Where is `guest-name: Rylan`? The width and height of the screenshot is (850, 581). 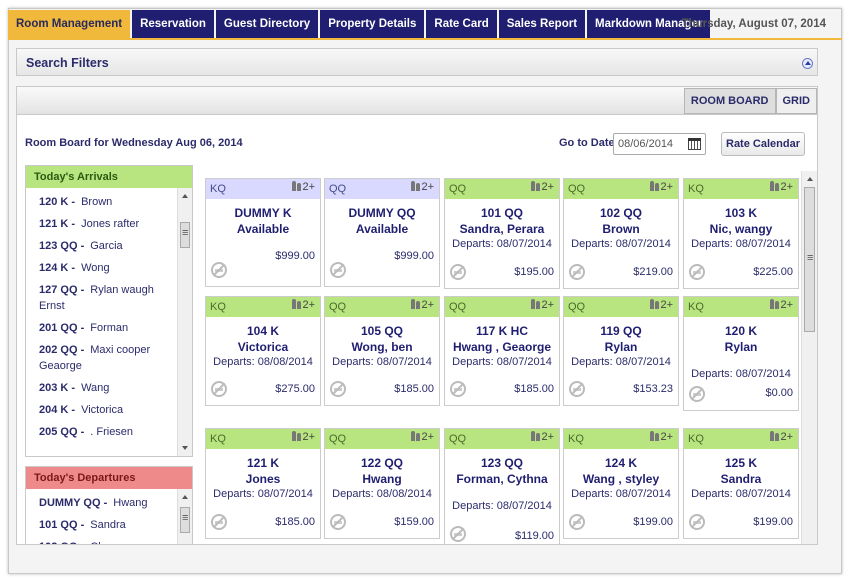
guest-name: Rylan is located at coordinates (741, 347).